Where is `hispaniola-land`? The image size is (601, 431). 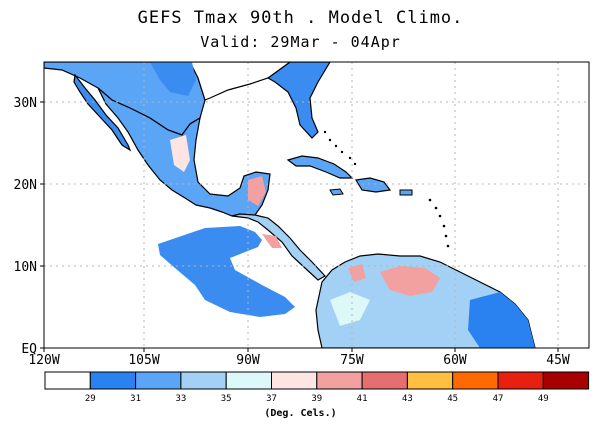
hispaniola-land is located at coordinates (373, 185).